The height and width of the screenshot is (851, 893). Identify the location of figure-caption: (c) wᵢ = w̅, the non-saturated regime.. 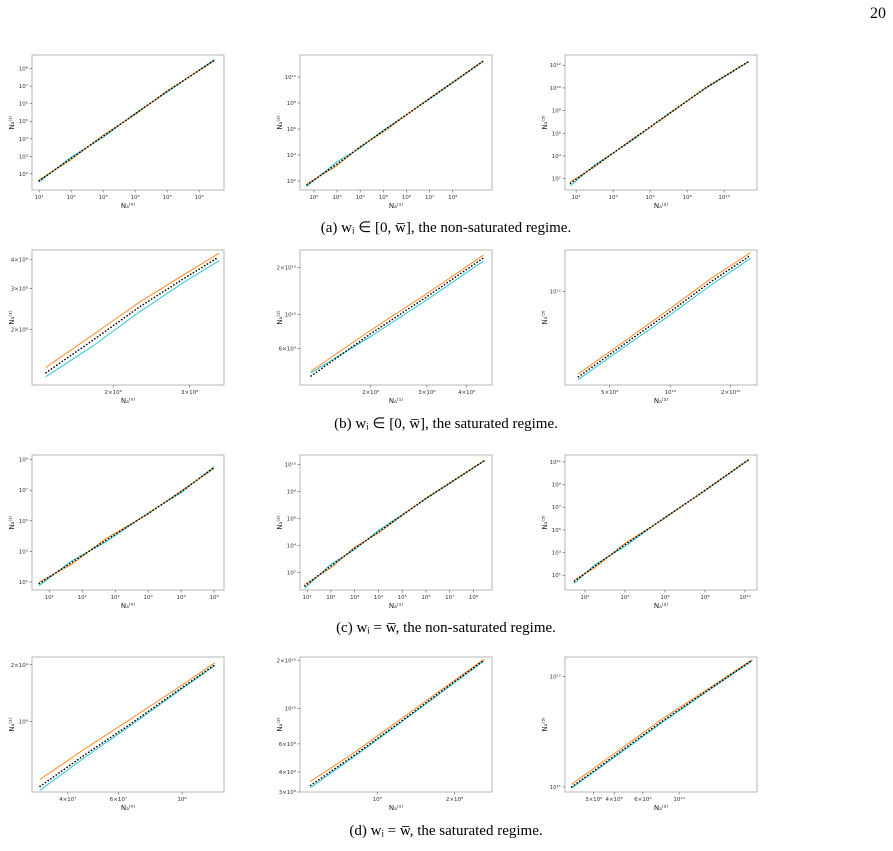
(446, 628).